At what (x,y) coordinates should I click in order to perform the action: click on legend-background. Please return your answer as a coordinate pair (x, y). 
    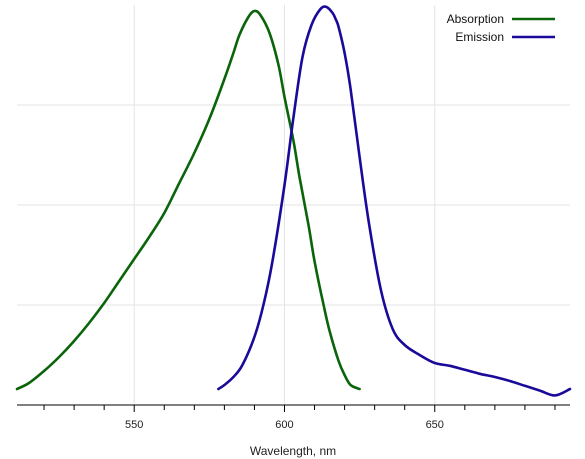
    Looking at the image, I should click on (505, 27).